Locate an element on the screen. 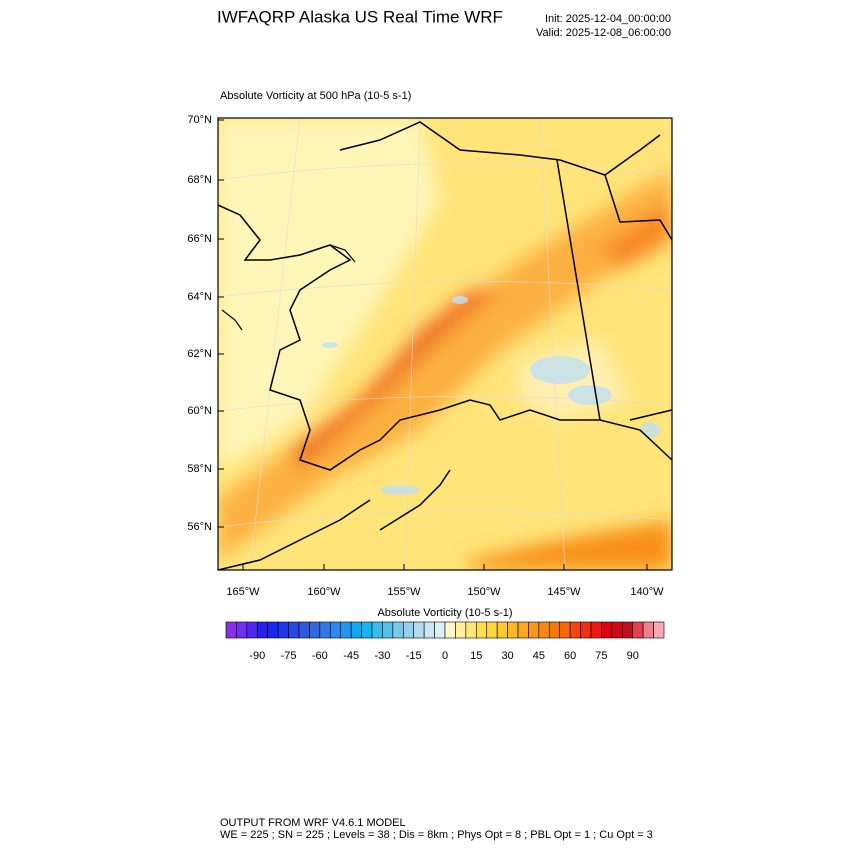 The image size is (850, 855). lat-label: 66°N is located at coordinates (199, 239).